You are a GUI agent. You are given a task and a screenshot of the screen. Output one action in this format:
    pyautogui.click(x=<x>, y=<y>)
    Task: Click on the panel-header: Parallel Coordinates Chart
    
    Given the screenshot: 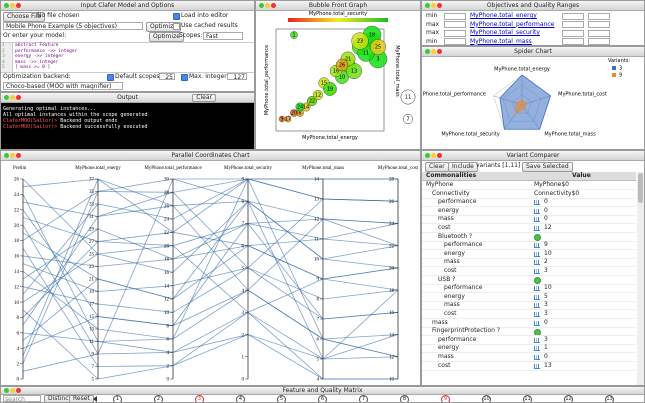 What is the action you would take?
    pyautogui.click(x=210, y=156)
    